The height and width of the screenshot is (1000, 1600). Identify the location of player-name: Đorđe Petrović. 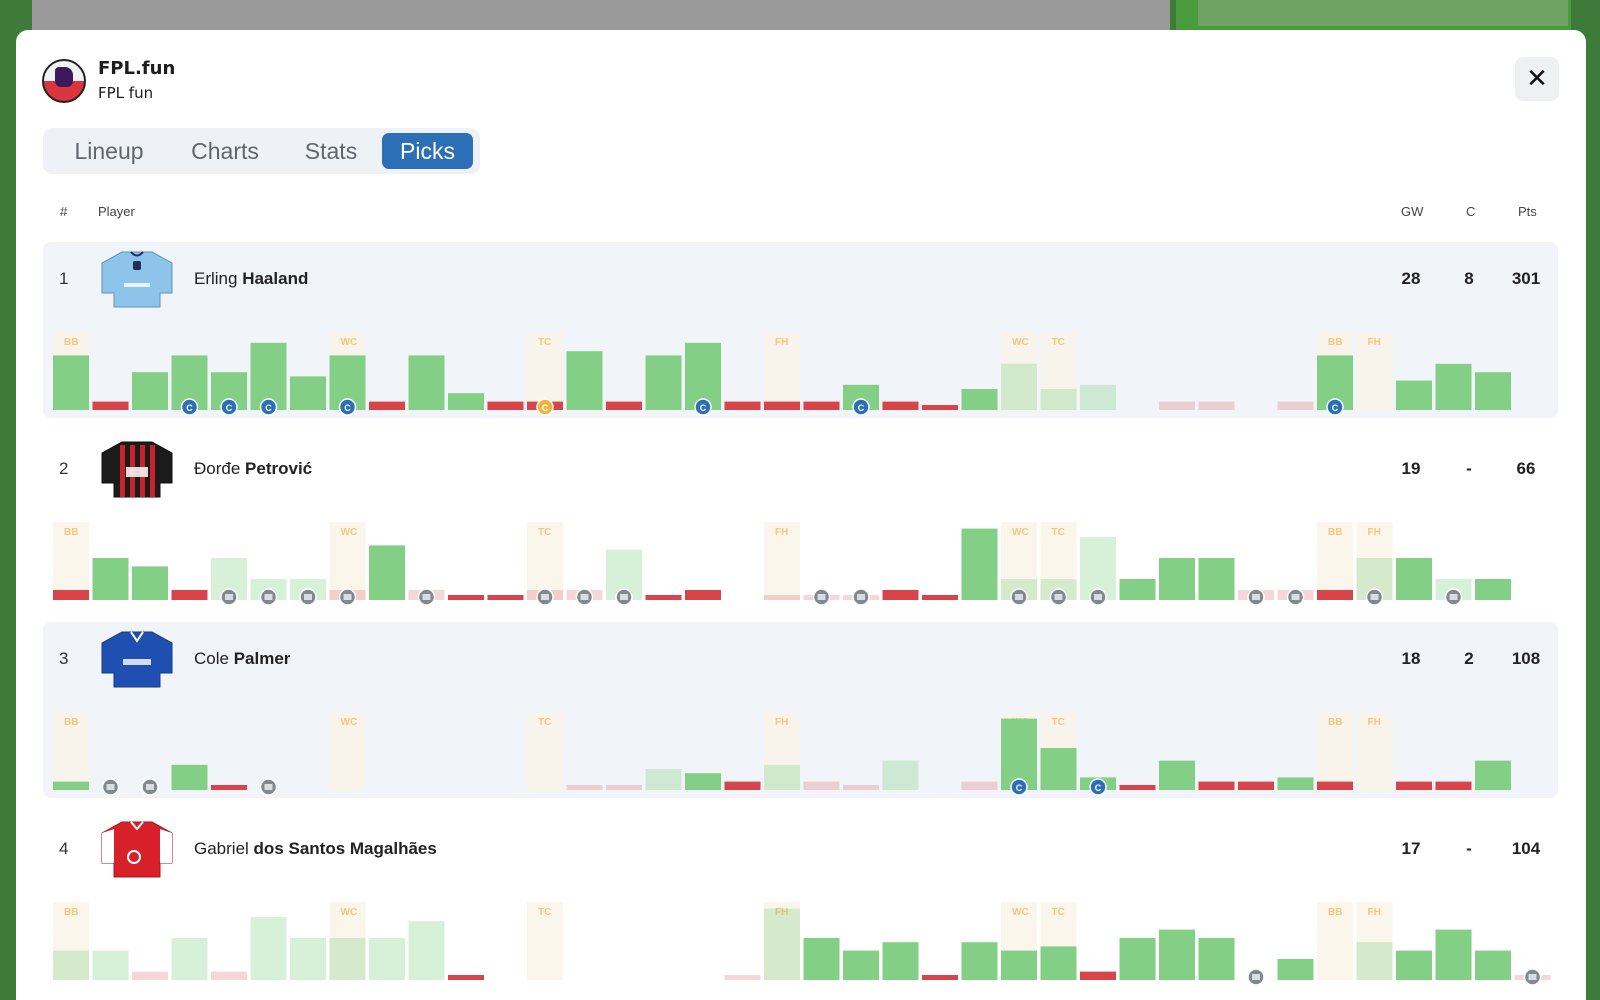
(253, 469).